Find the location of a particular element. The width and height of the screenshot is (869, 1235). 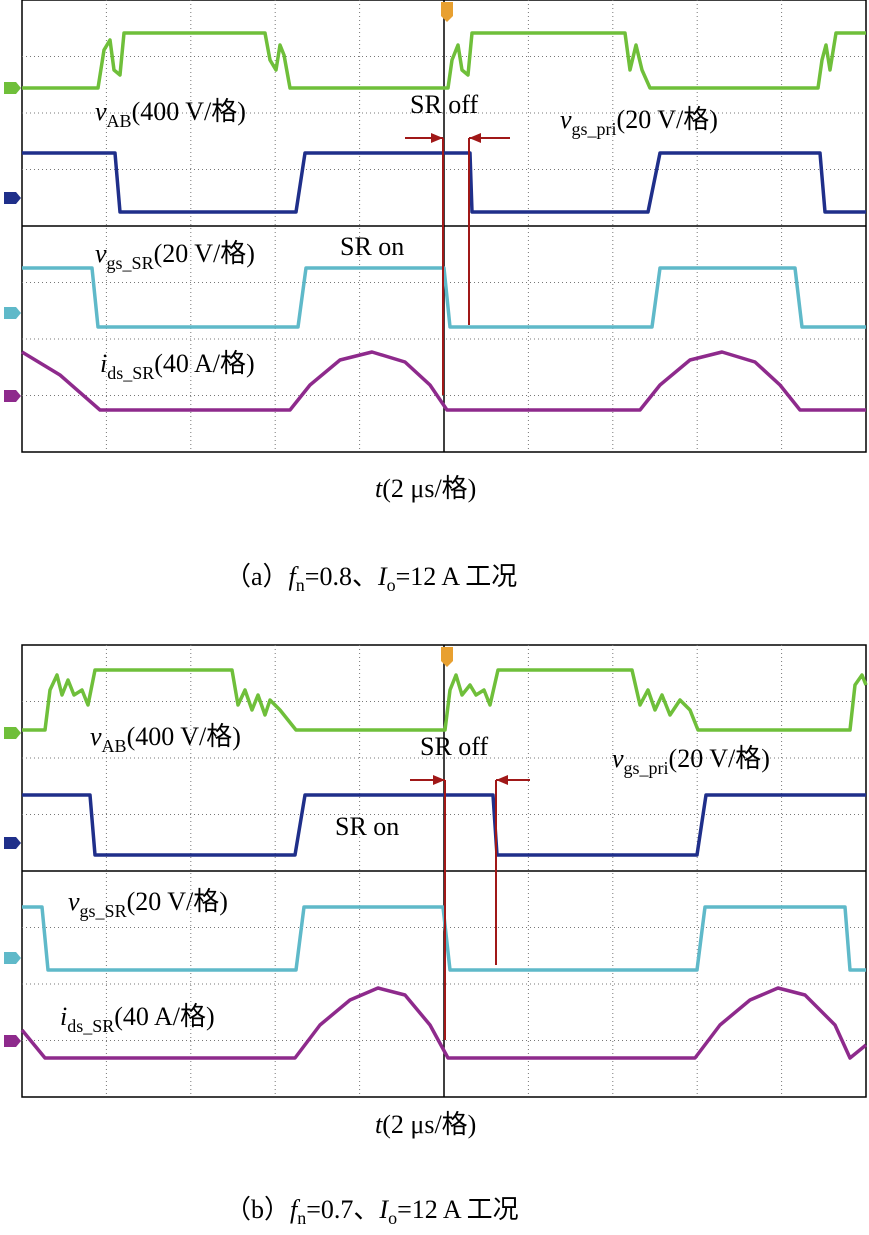

caption: （b）fn=0.7、Io=12 A 工况 is located at coordinates (372, 1211).